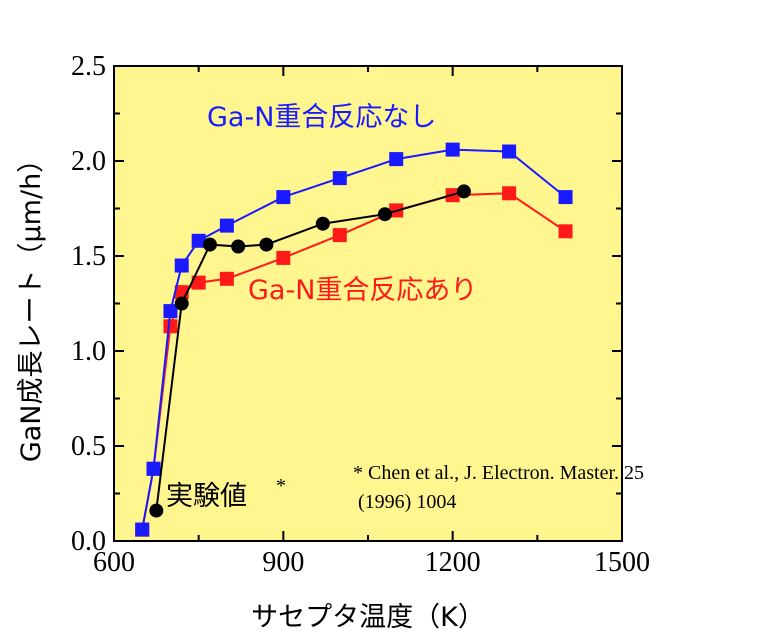 The image size is (770, 643). I want to click on x-tick-label: 600, so click(114, 562).